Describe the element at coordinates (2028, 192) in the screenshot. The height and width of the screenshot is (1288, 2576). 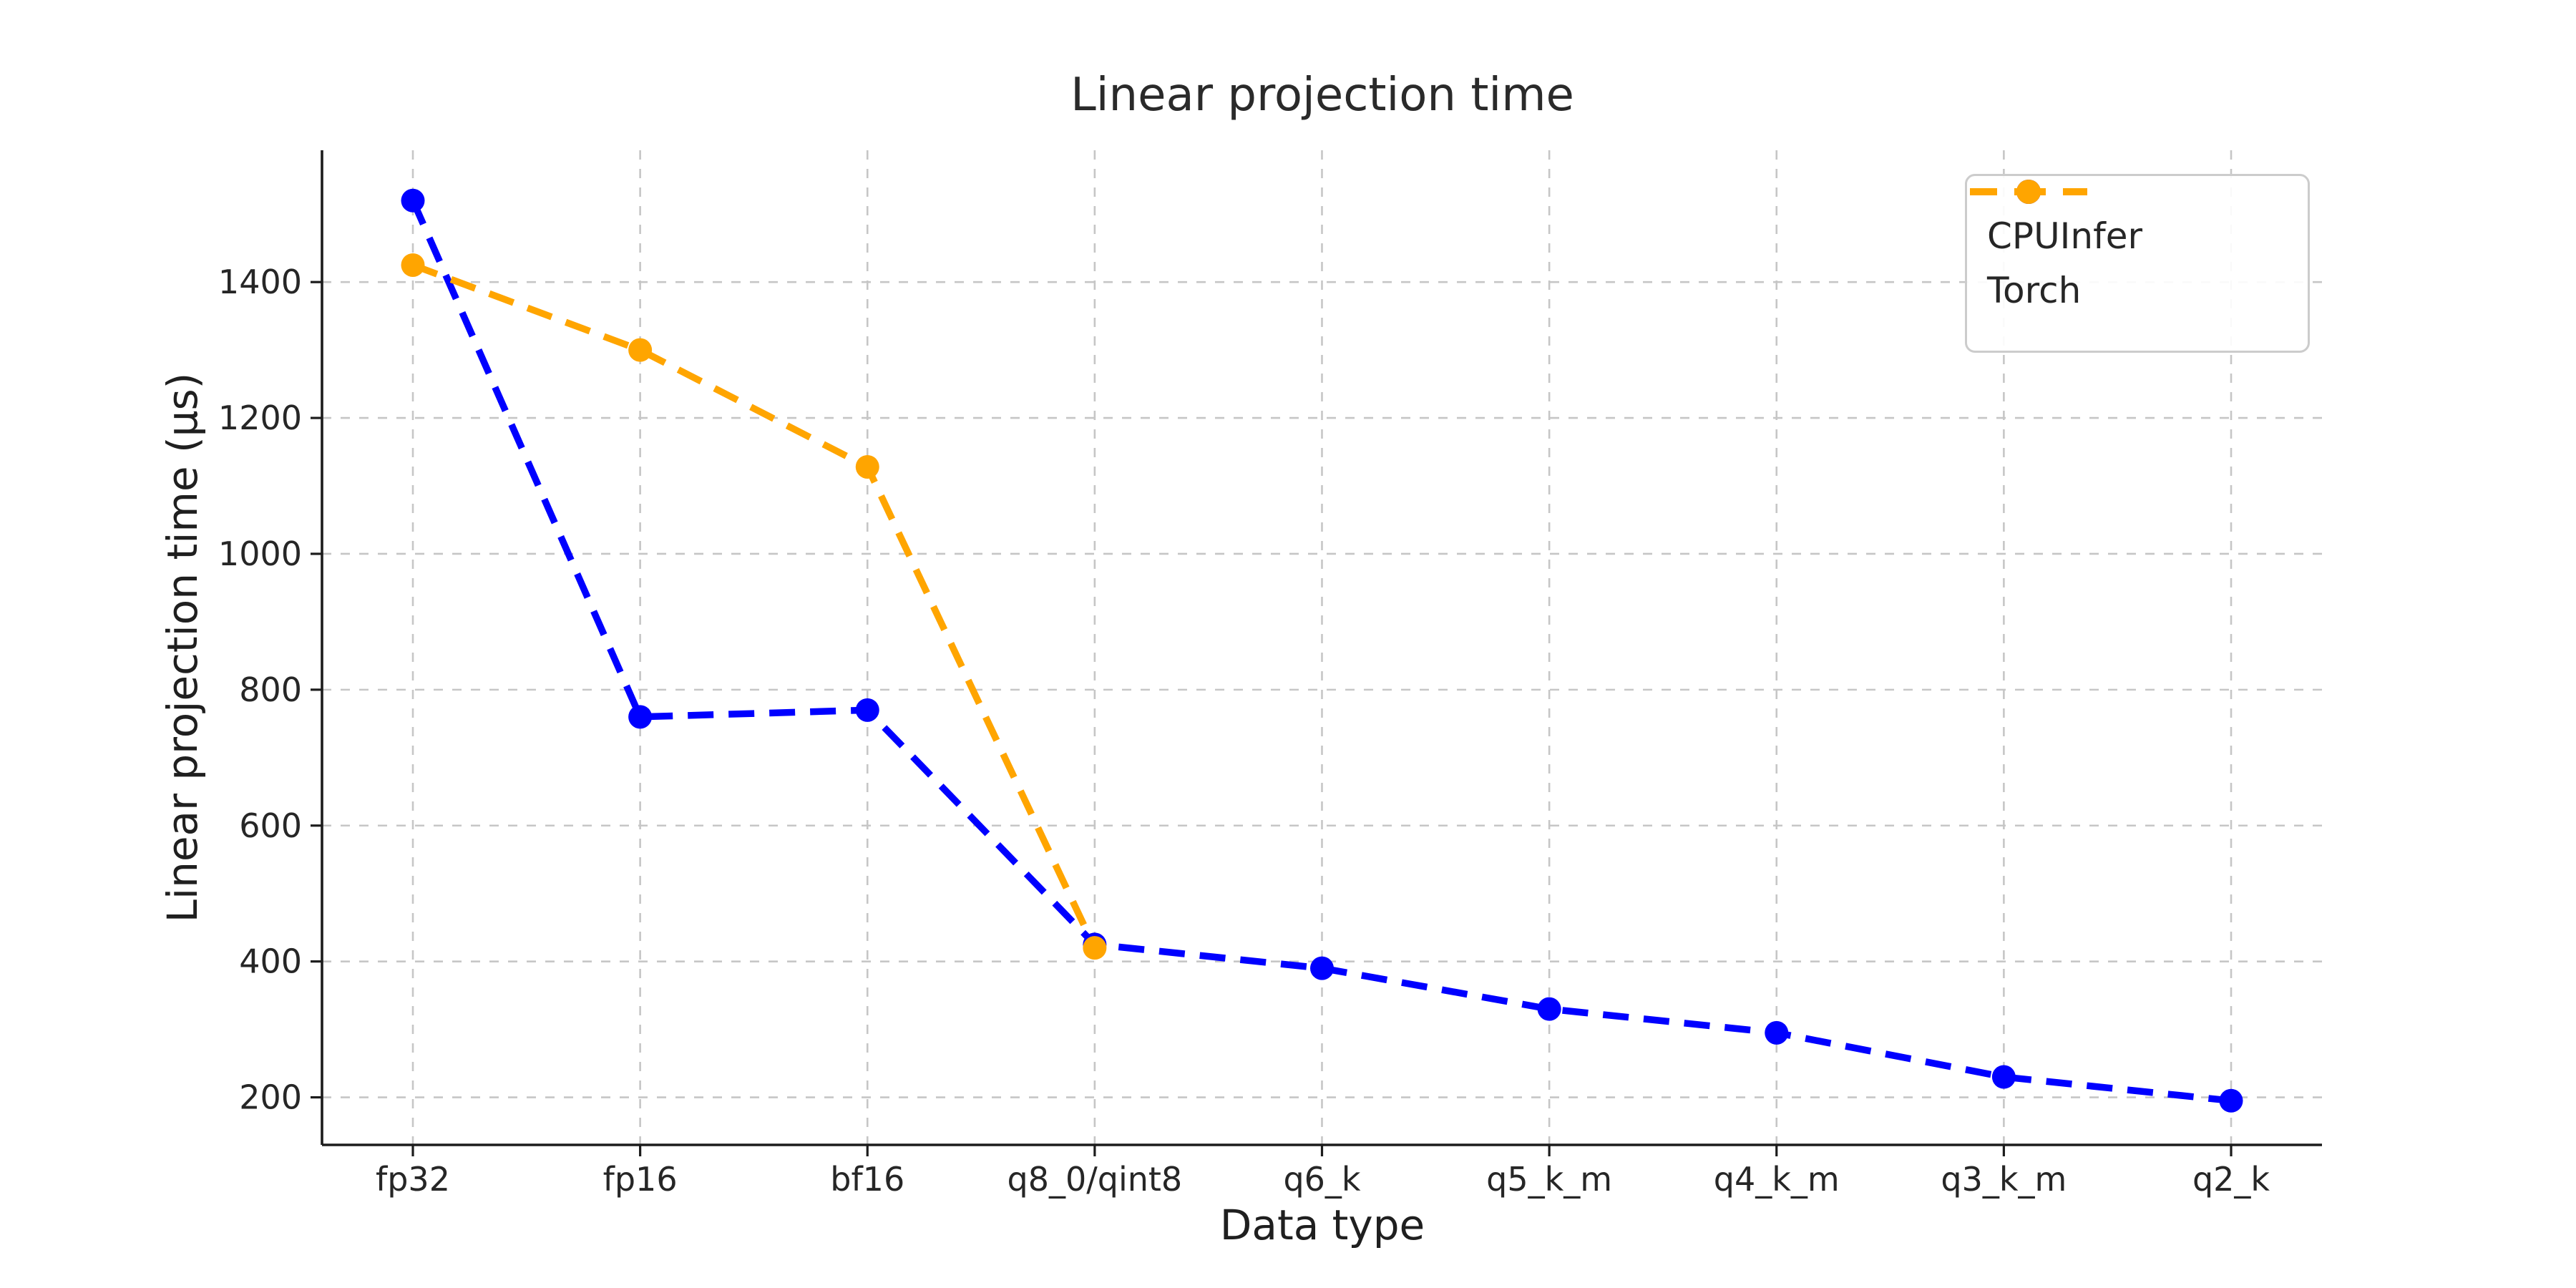
I see `legend-line-sample-icon` at that location.